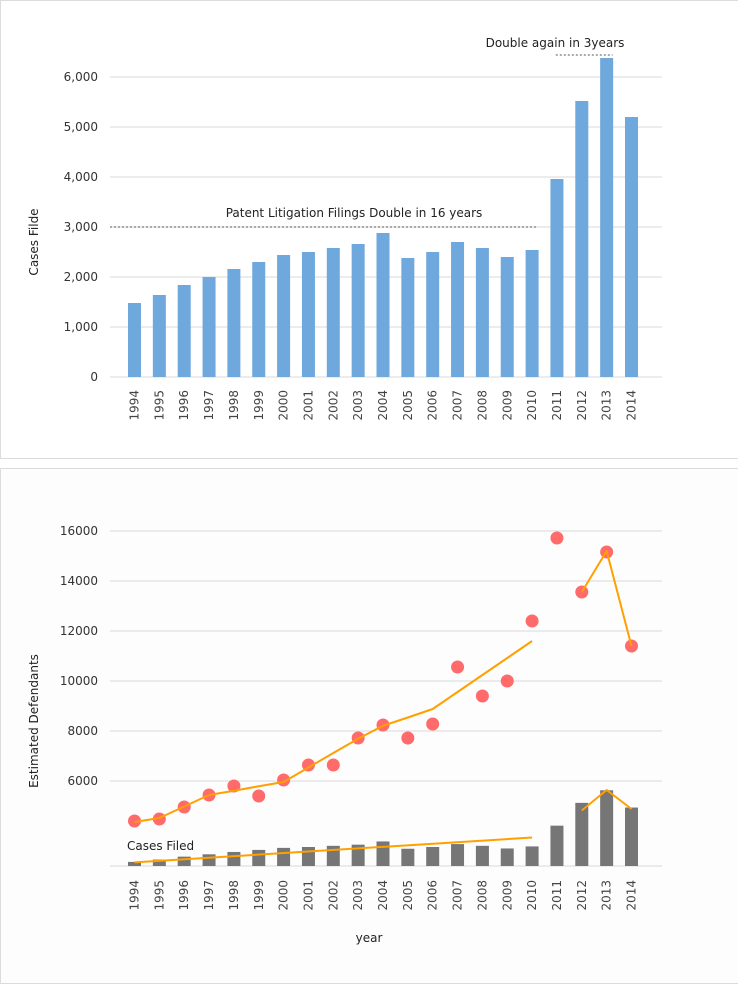  Describe the element at coordinates (82, 781) in the screenshot. I see `y-tick-label: 6000` at that location.